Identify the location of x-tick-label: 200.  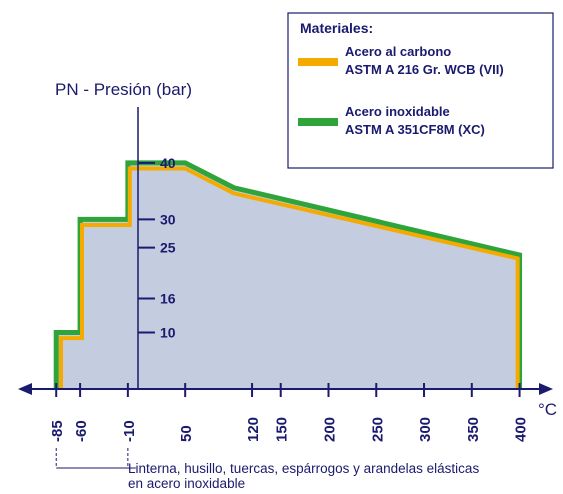
(329, 429).